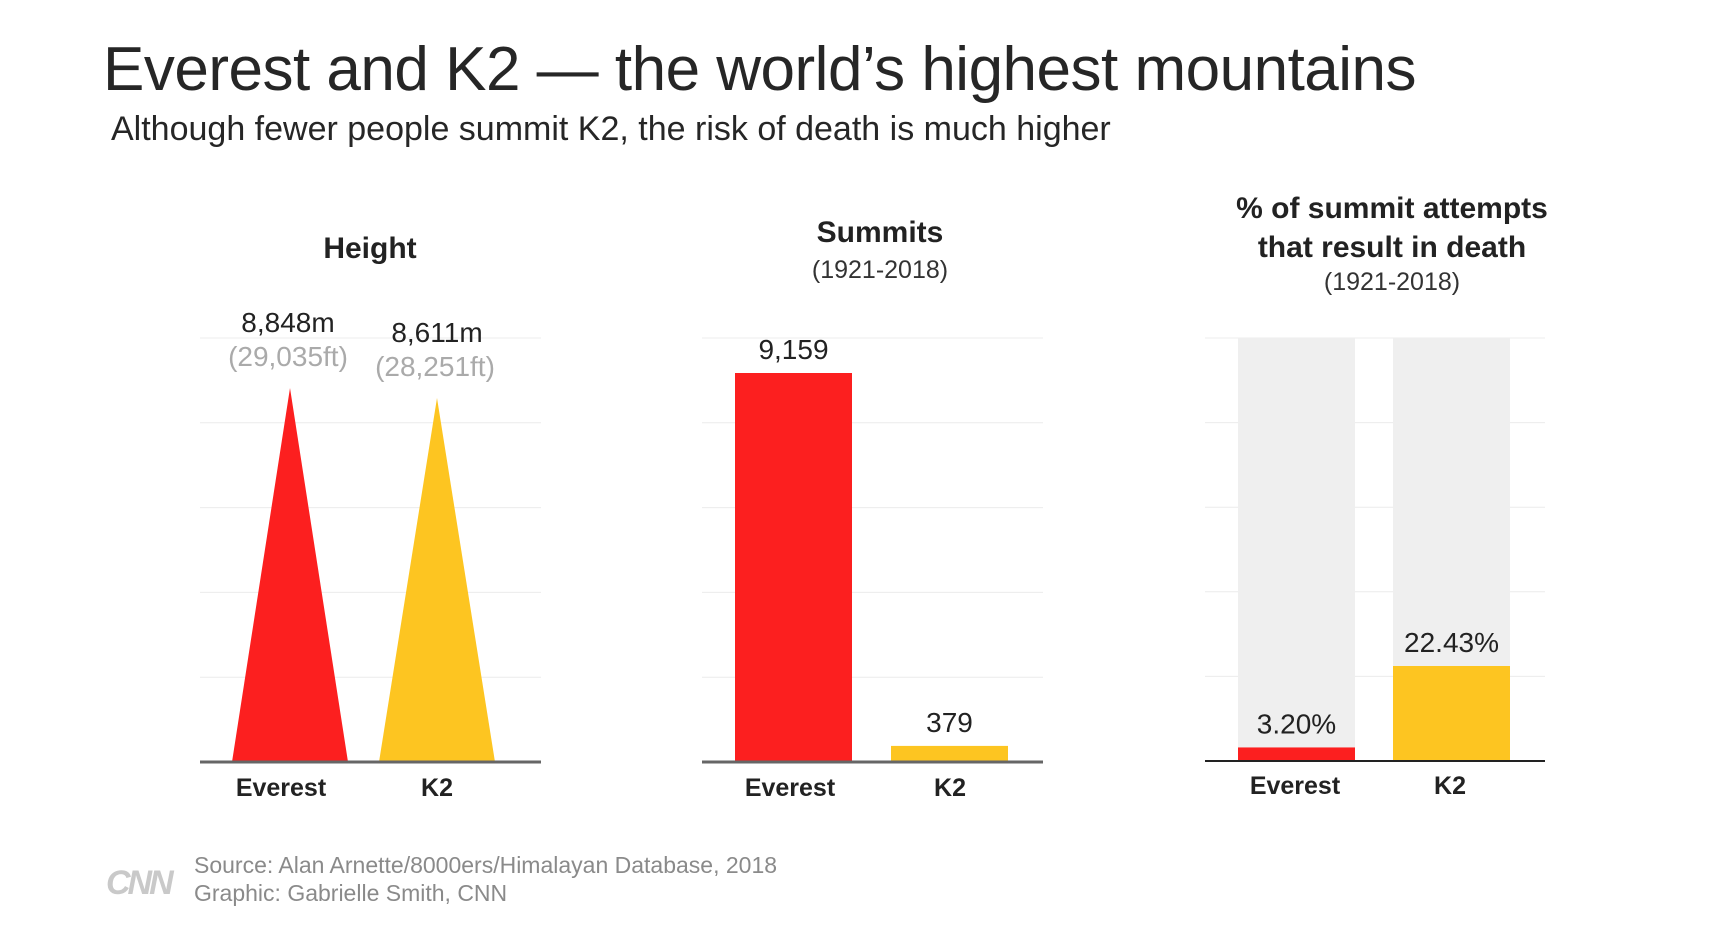 The height and width of the screenshot is (948, 1718). Describe the element at coordinates (1392, 282) in the screenshot. I see `death-panel-subtitle: (1921-2018)` at that location.